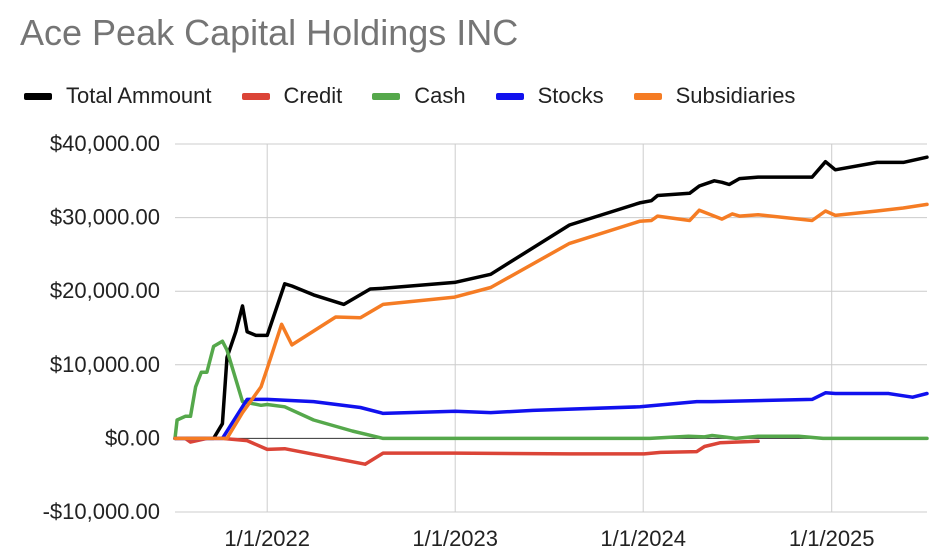  What do you see at coordinates (643, 538) in the screenshot?
I see `x-tick-label: 1/1/2024` at bounding box center [643, 538].